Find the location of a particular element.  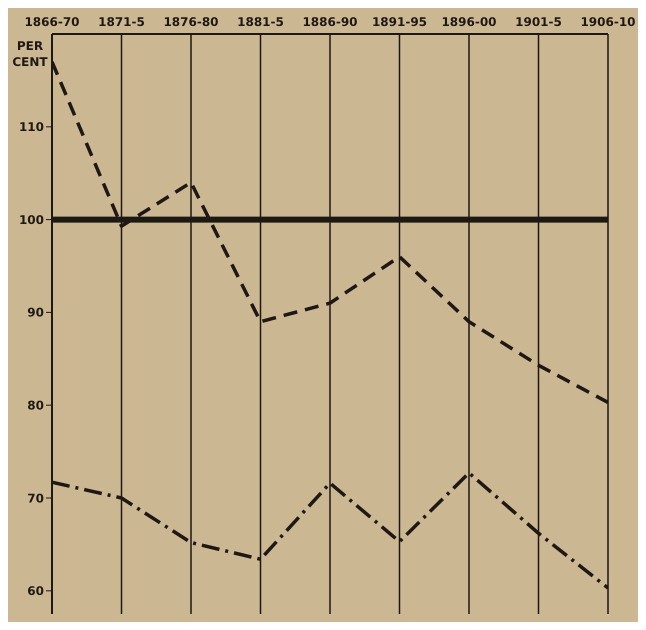

y-tick-label: 60 is located at coordinates (35, 591).